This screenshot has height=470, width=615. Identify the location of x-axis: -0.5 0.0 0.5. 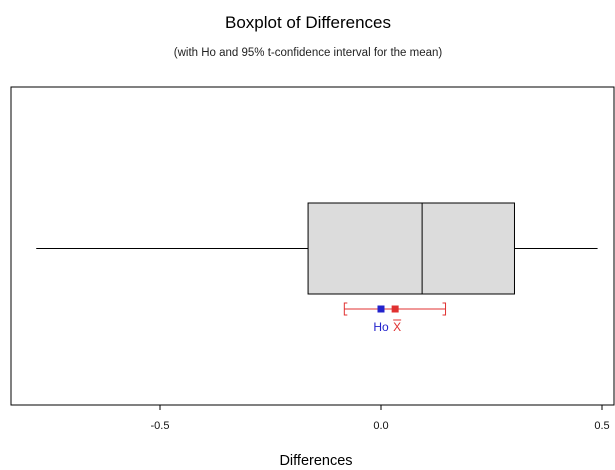
(380, 418).